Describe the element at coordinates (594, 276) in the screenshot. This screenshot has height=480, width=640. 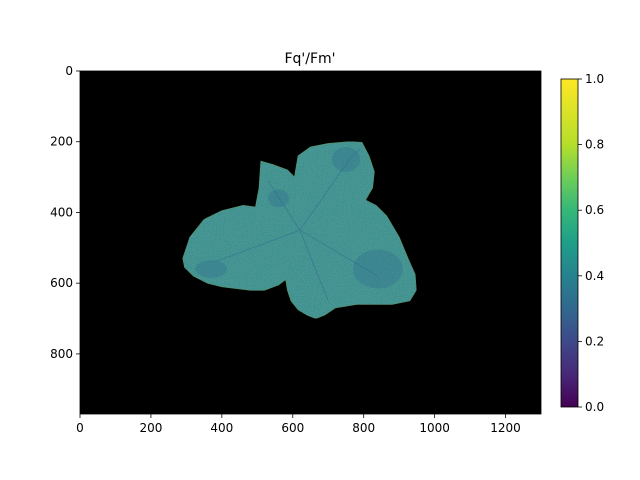
I see `colorbar-tick-label: 0.4` at that location.